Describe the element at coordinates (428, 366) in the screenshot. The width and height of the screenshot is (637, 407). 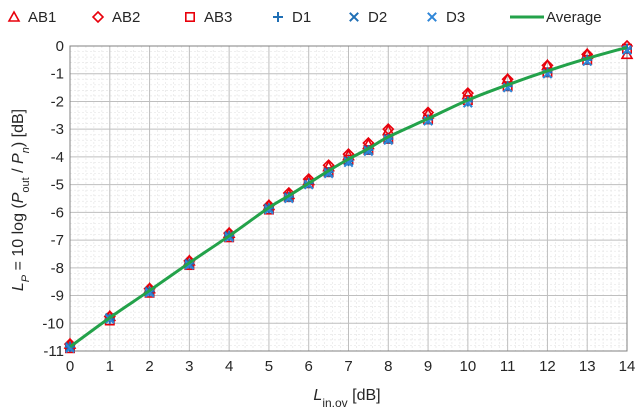
I see `x-tick-label: 9` at that location.